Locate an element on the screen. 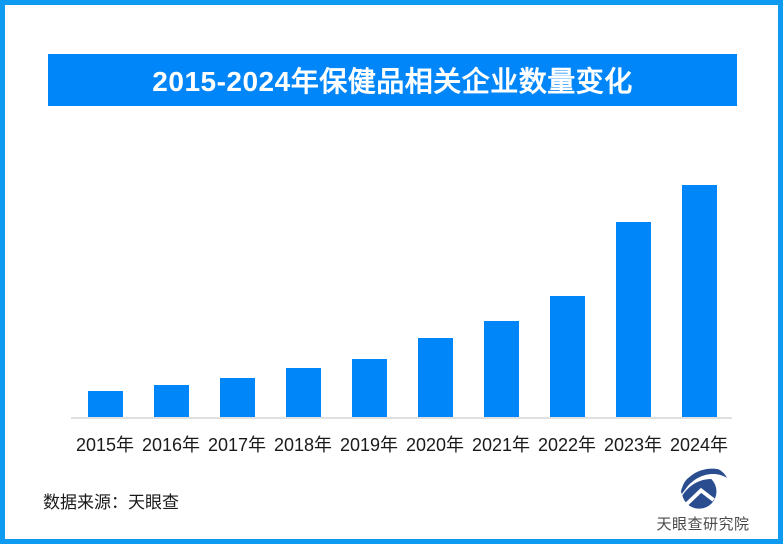 The width and height of the screenshot is (783, 544). x-tick-label: 2016年 is located at coordinates (171, 445).